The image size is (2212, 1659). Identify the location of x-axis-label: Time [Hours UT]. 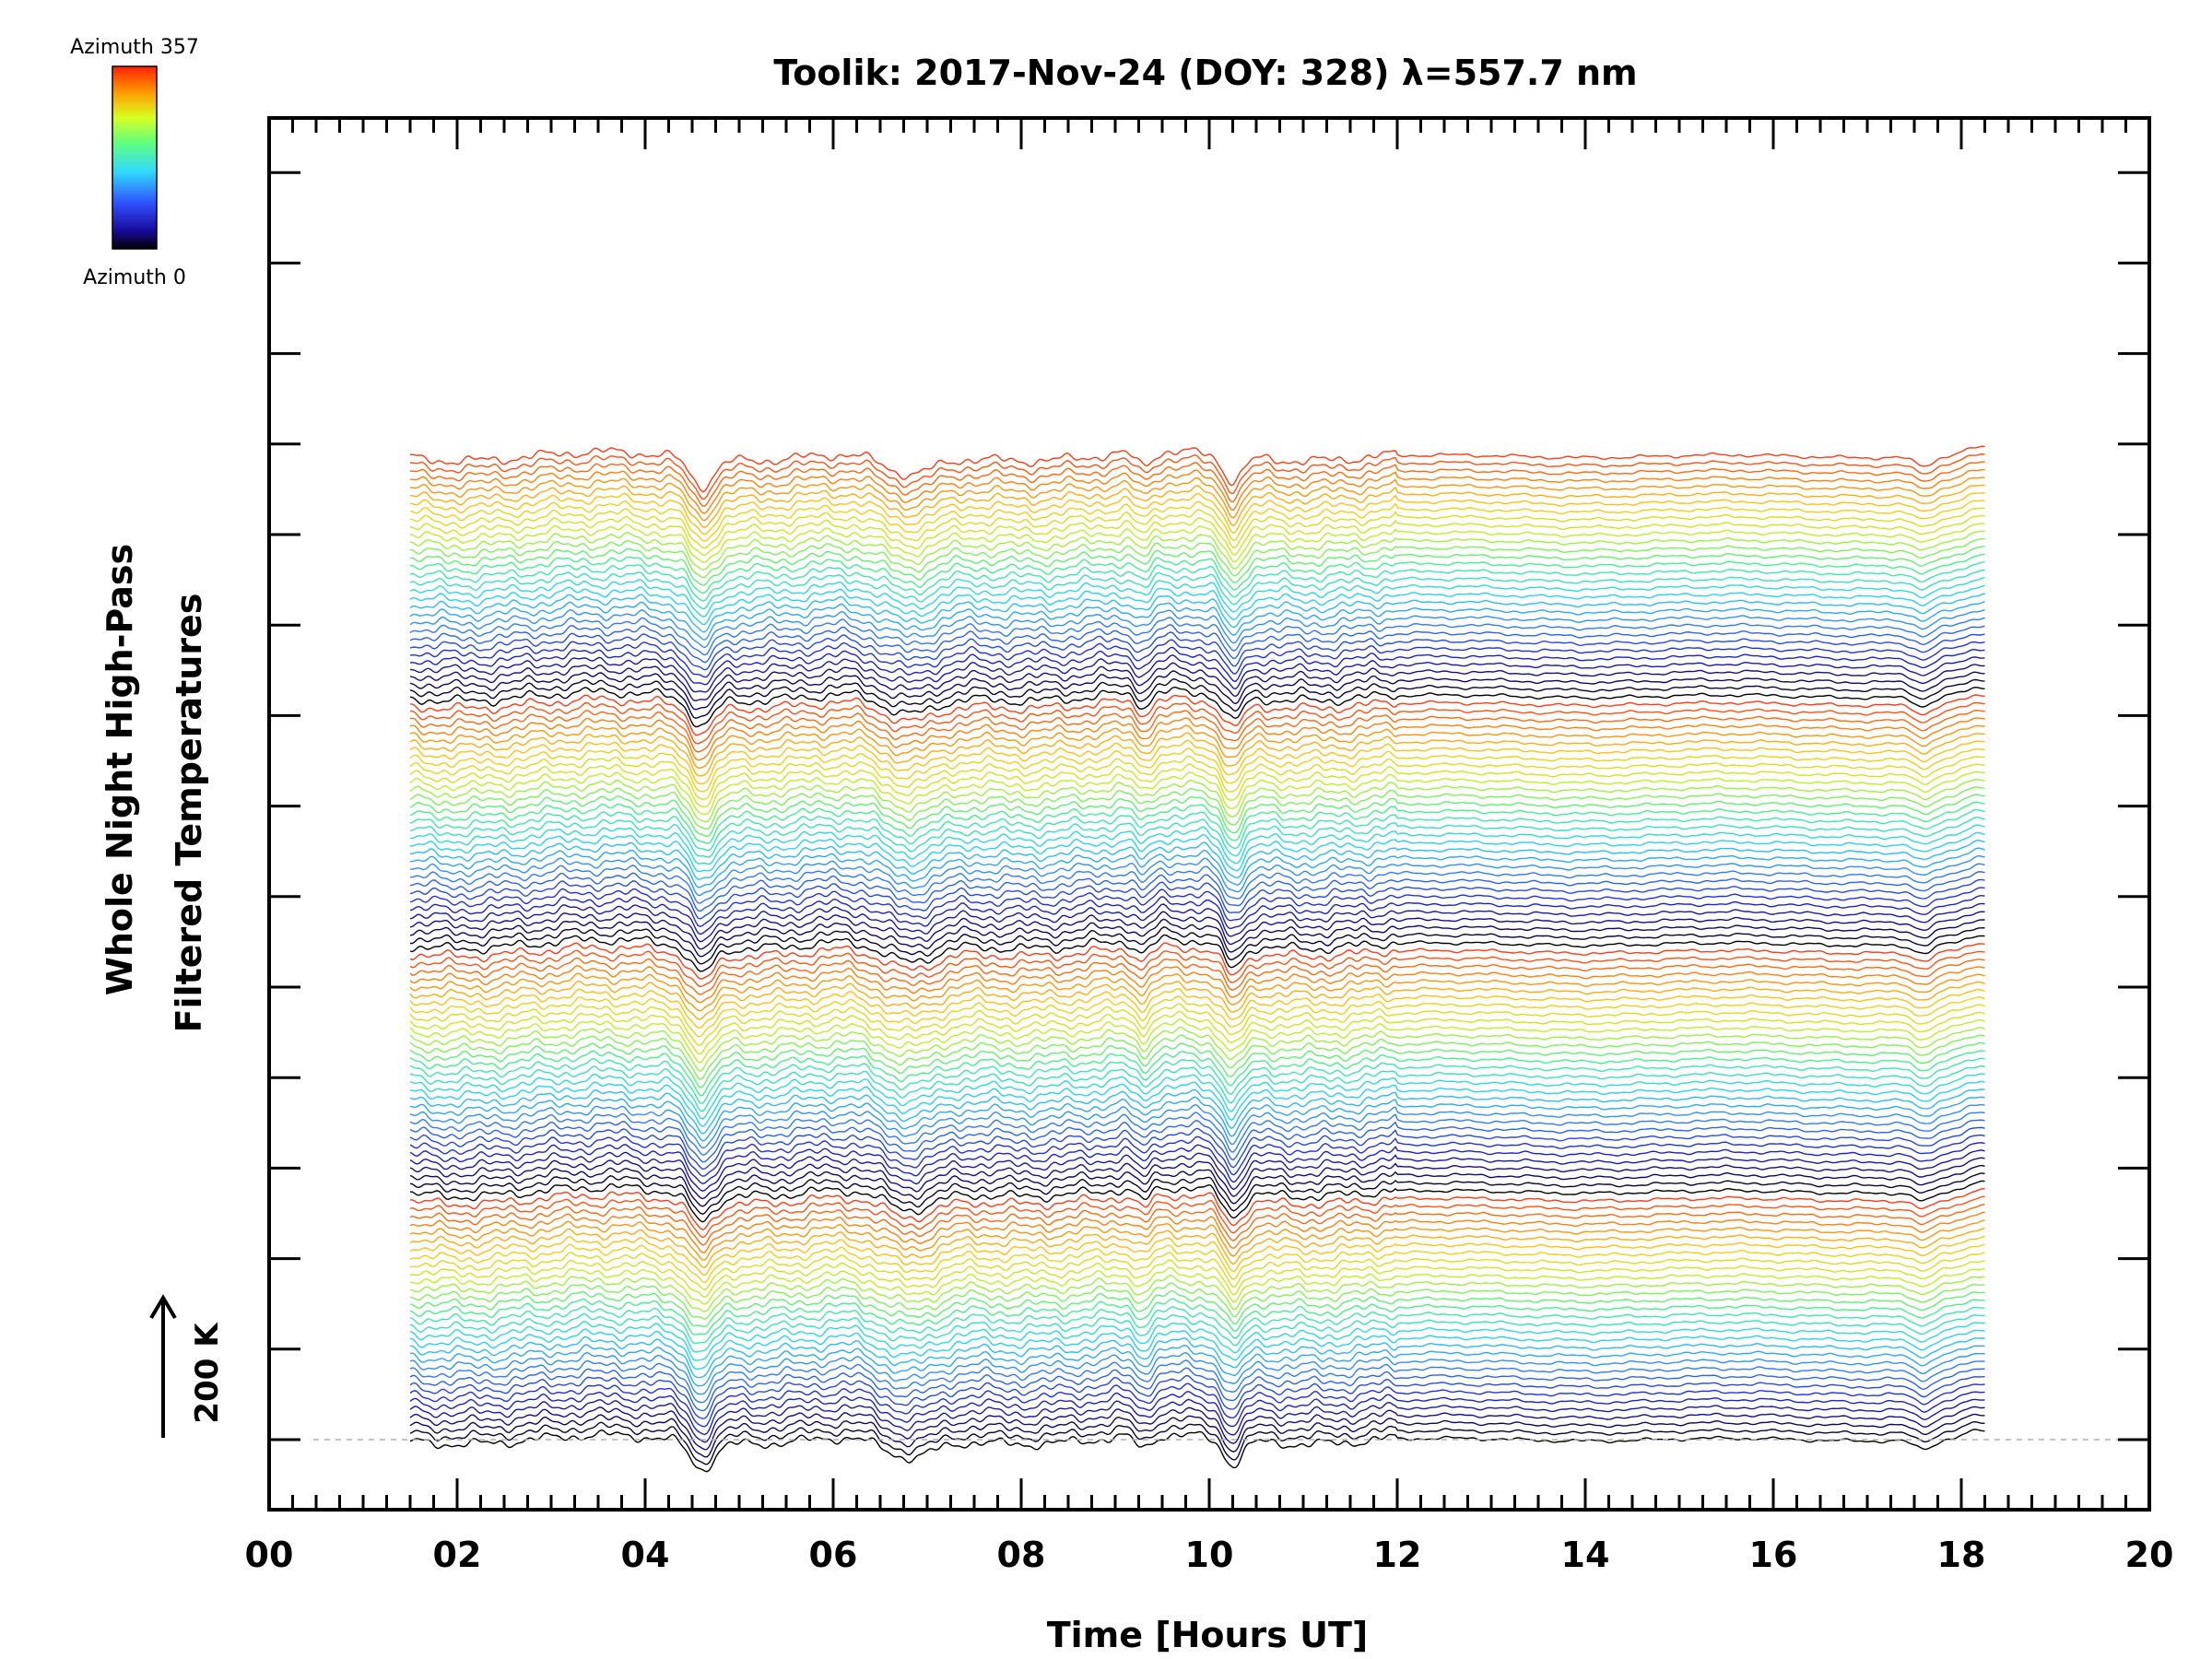
(1208, 1635).